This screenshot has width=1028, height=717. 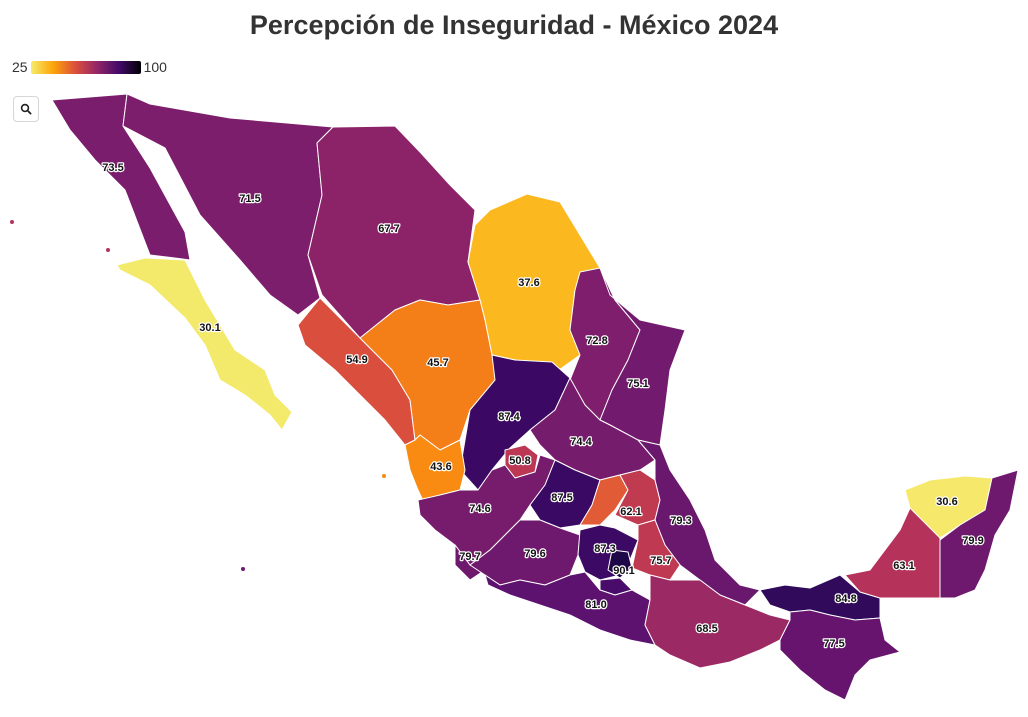 What do you see at coordinates (479, 509) in the screenshot?
I see `value-label-jalisco: 74.6` at bounding box center [479, 509].